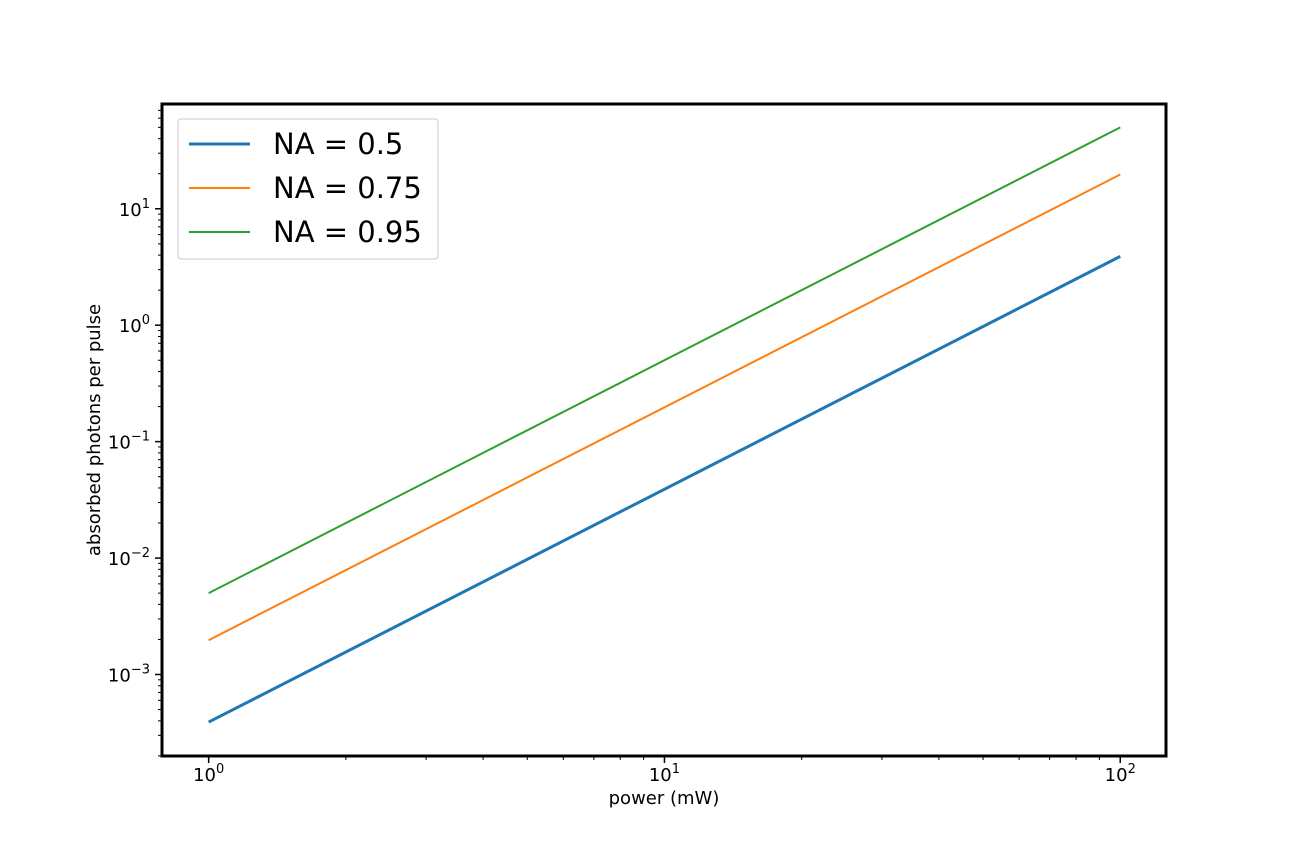  What do you see at coordinates (664, 798) in the screenshot?
I see `x-axis-label: power (mW)` at bounding box center [664, 798].